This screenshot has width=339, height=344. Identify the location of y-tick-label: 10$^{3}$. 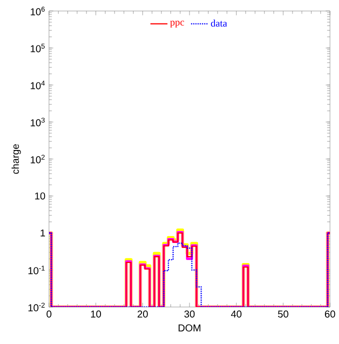
(37, 122).